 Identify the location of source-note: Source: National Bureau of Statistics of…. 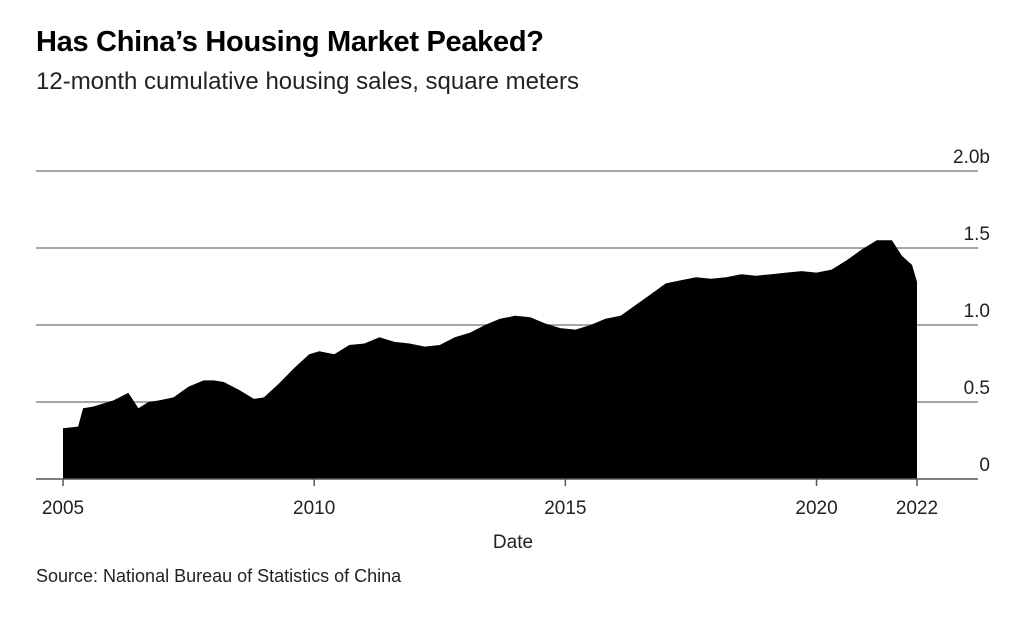
(219, 576).